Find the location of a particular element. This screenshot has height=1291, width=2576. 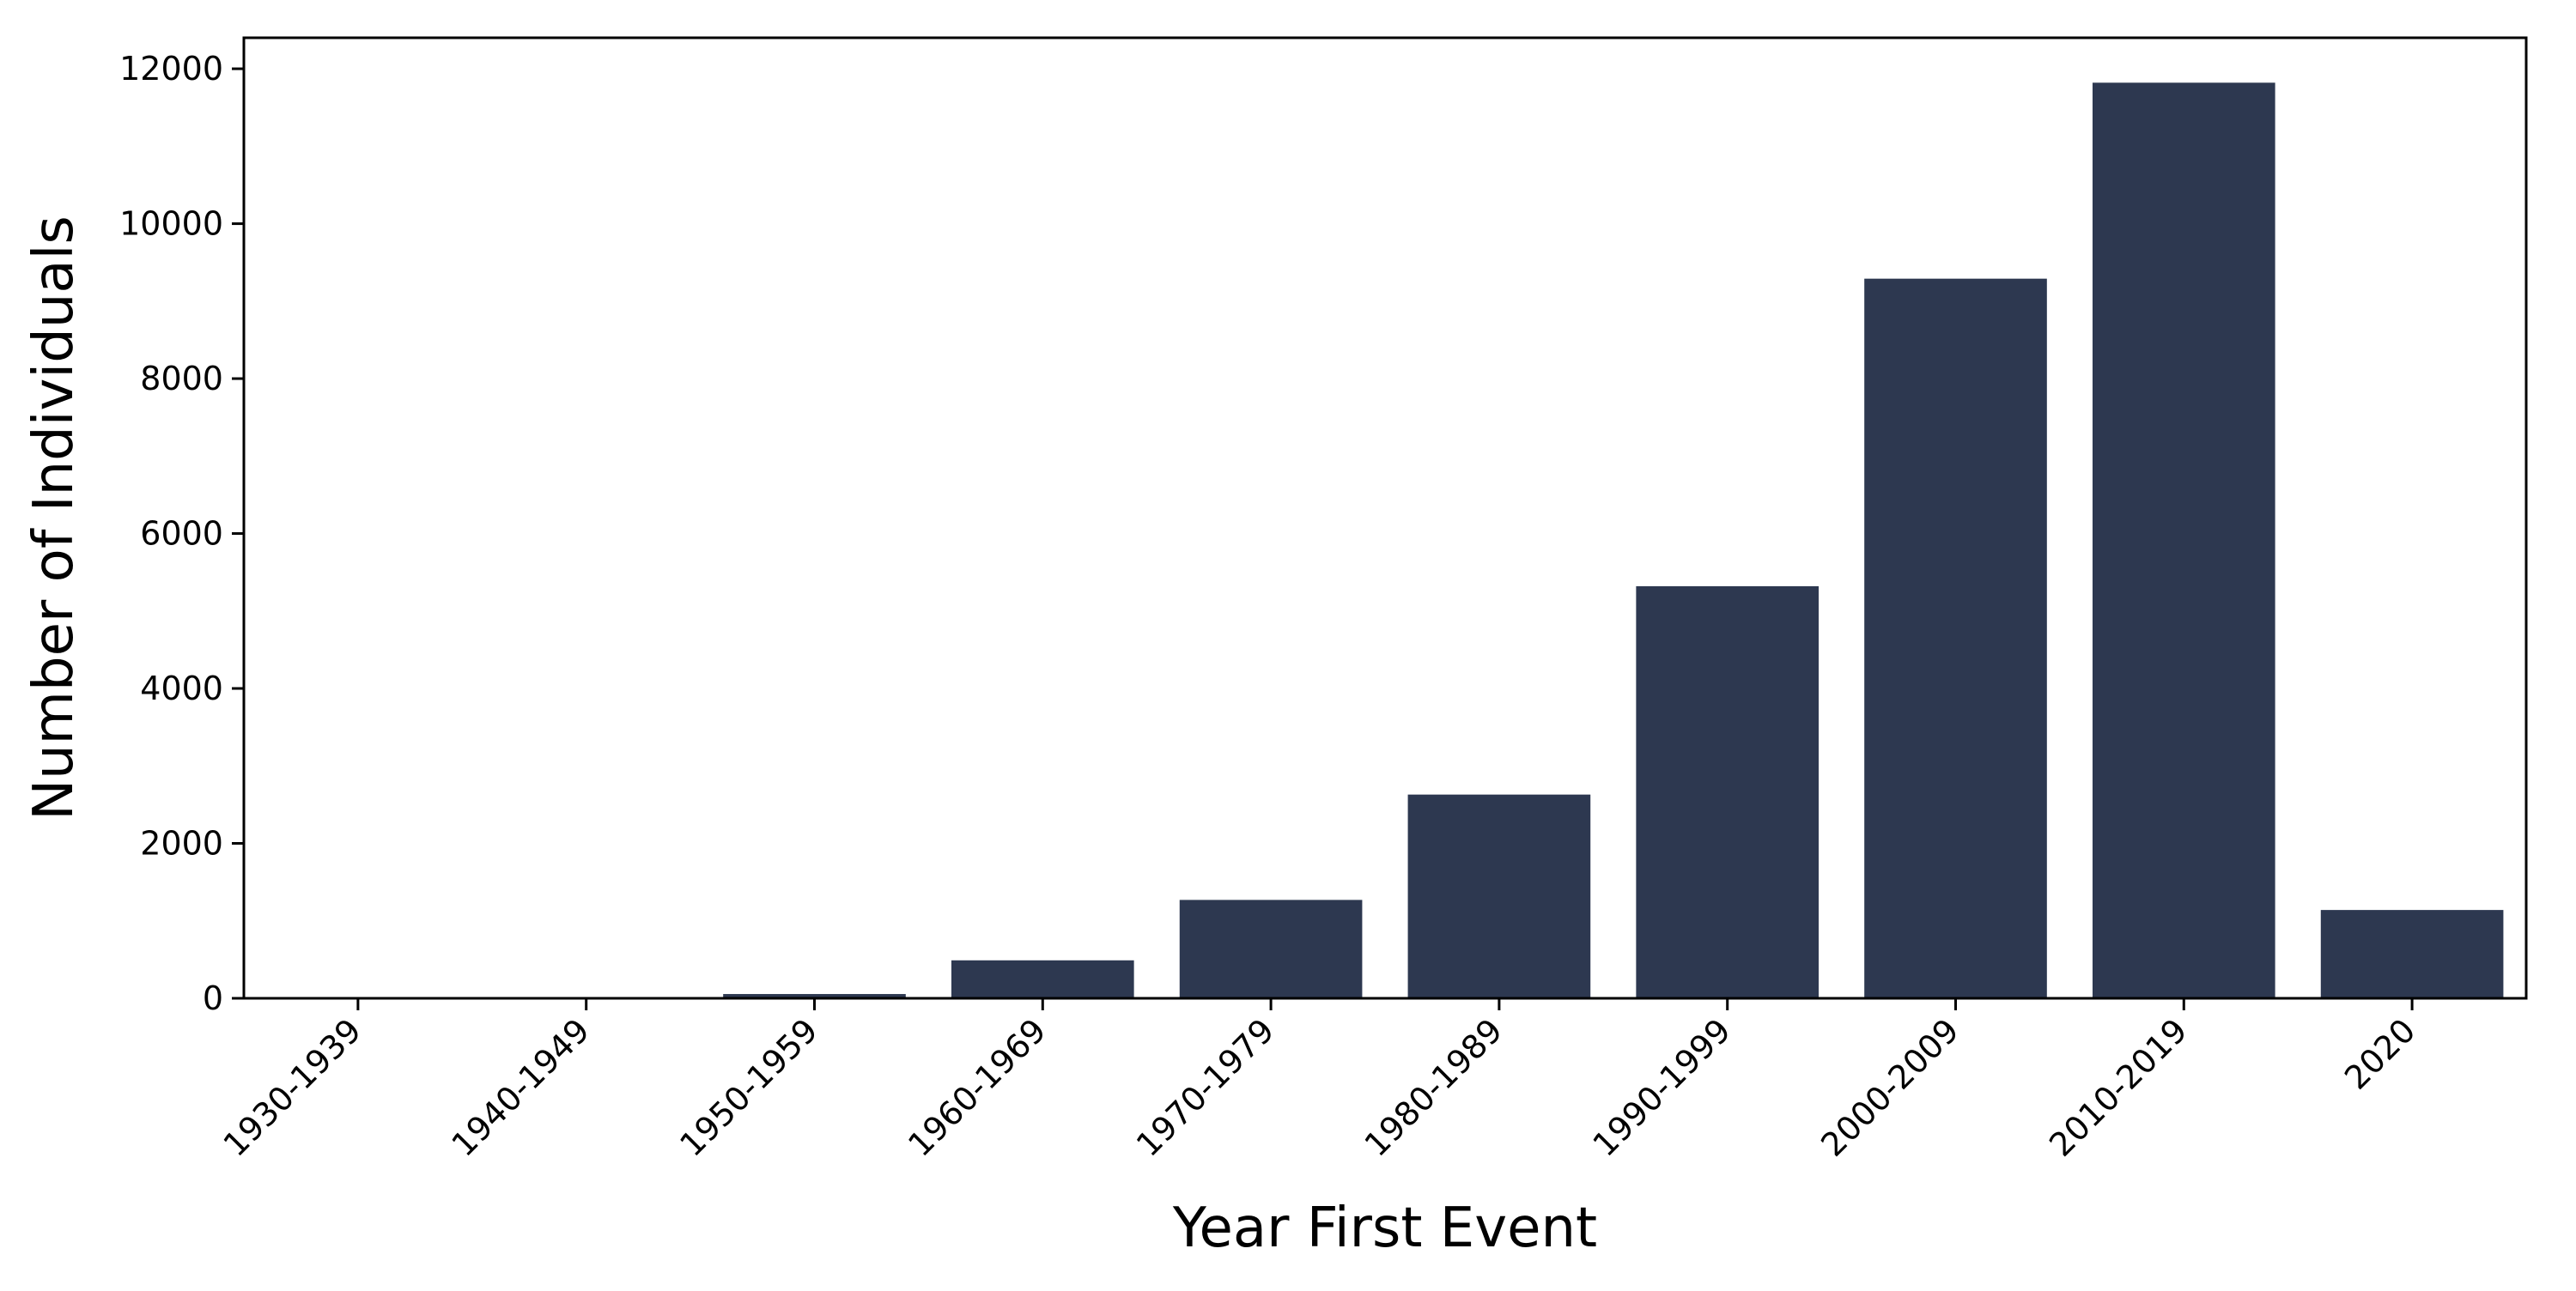

x-tick-label: 1980-1989 is located at coordinates (1434, 1088).